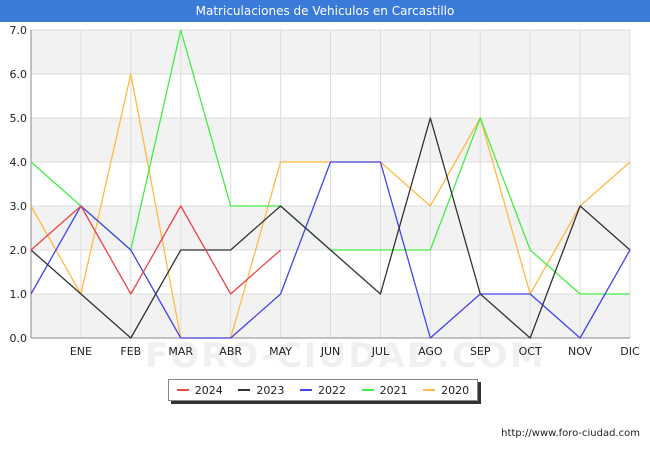 This screenshot has width=650, height=450. Describe the element at coordinates (280, 351) in the screenshot. I see `x-tick-label: MAY` at that location.